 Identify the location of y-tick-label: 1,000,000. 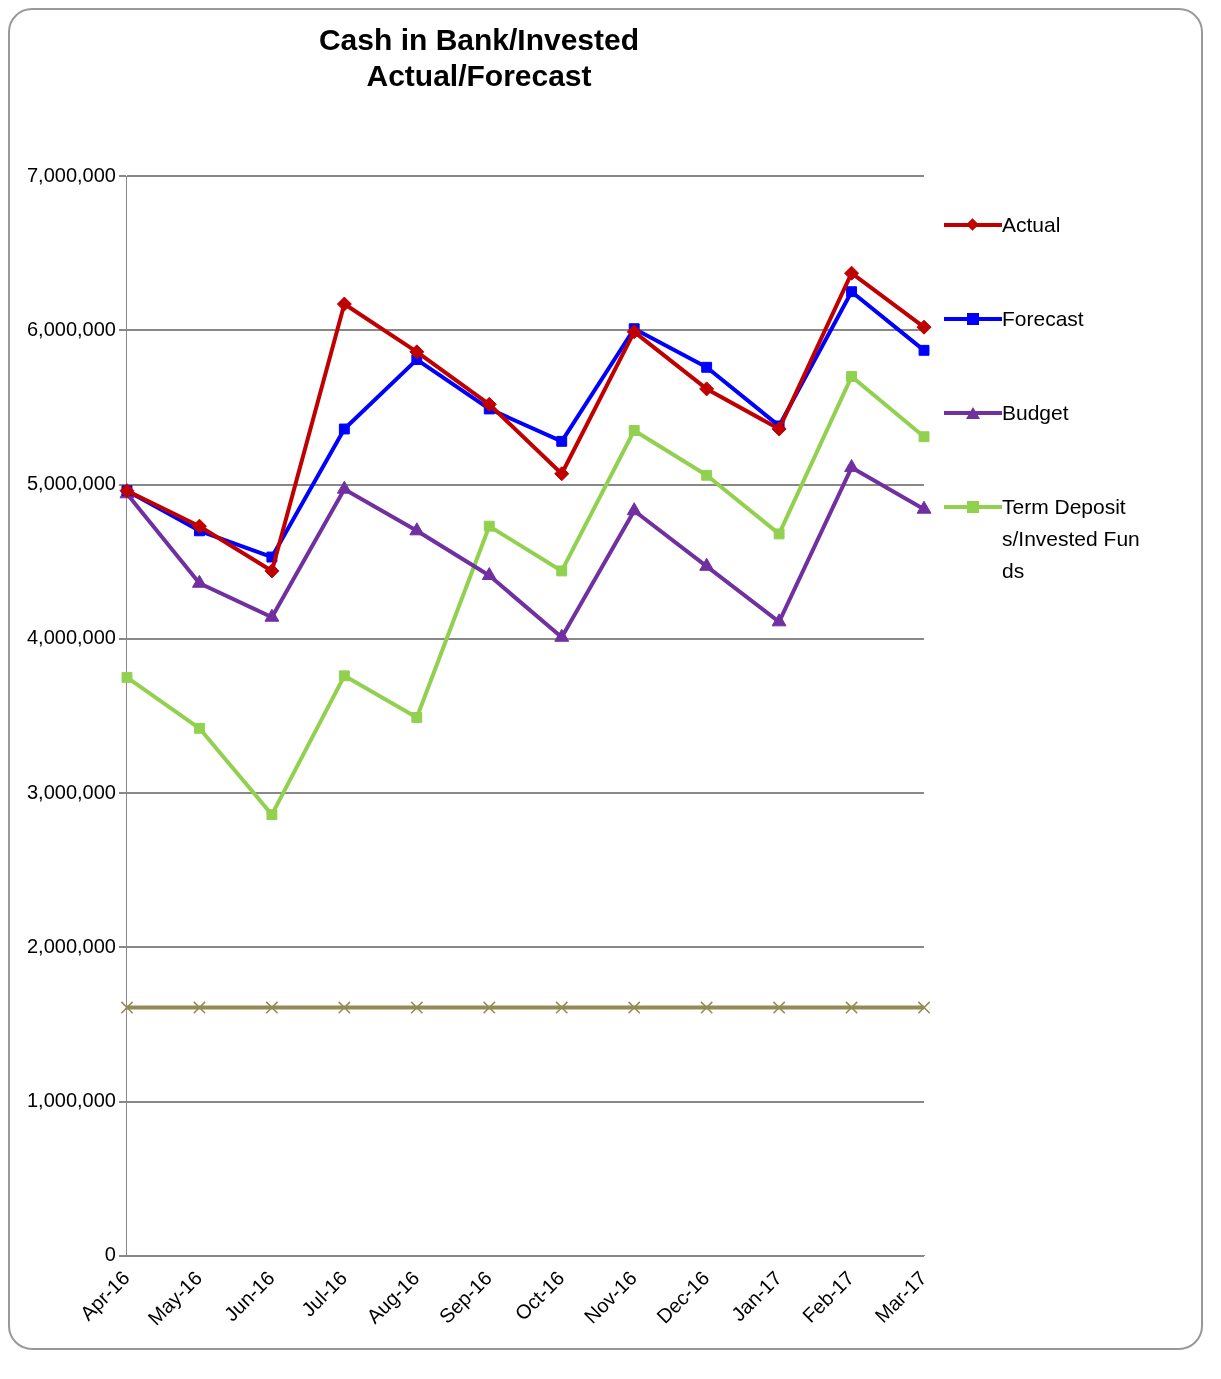
(71, 1100).